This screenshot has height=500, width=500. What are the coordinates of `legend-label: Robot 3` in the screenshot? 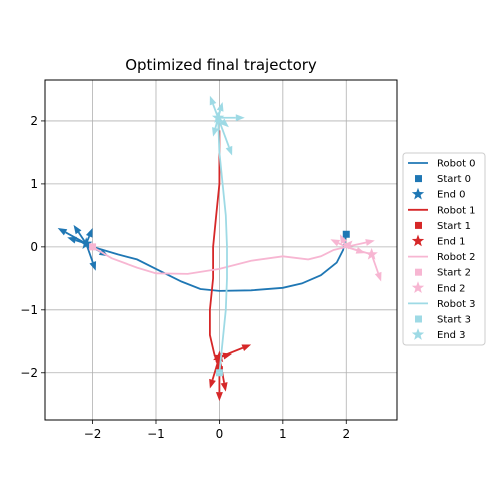 It's located at (456, 304).